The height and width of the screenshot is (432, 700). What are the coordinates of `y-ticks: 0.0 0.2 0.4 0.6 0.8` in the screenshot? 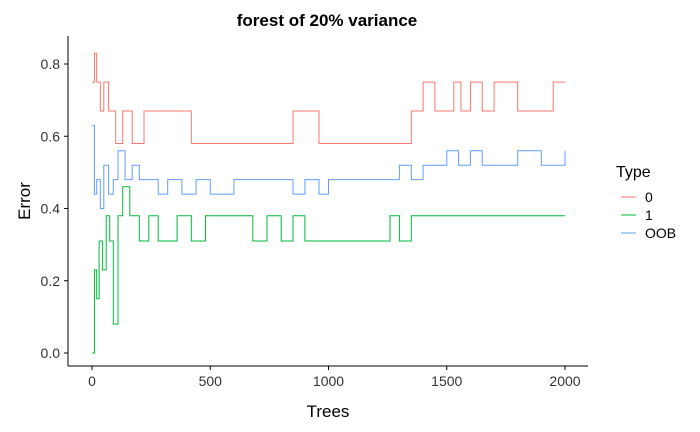 It's located at (54, 208).